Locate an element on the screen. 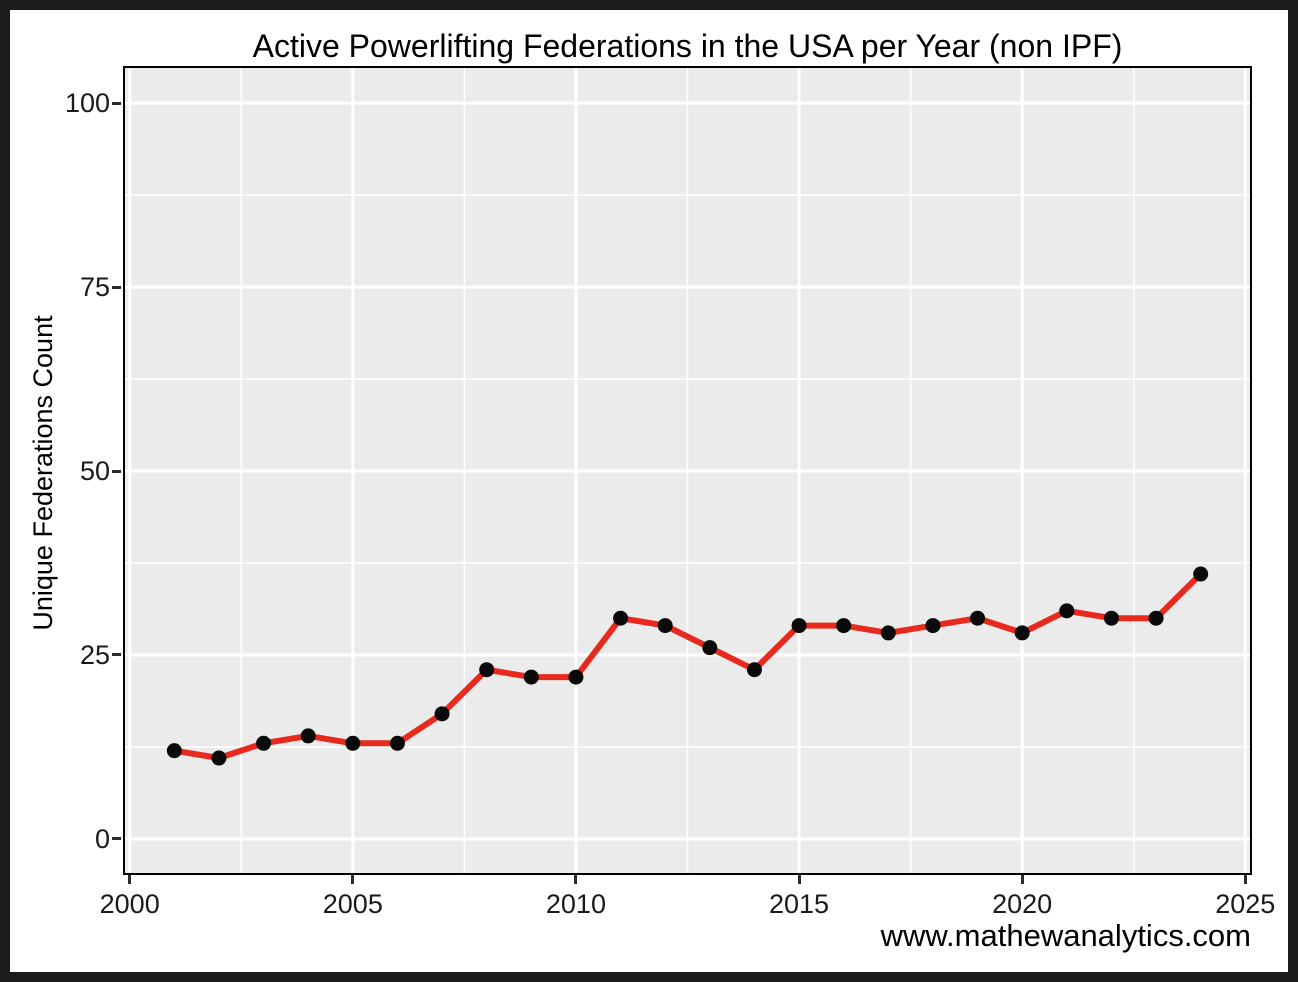  y-tick-label: 0 is located at coordinates (102, 838).